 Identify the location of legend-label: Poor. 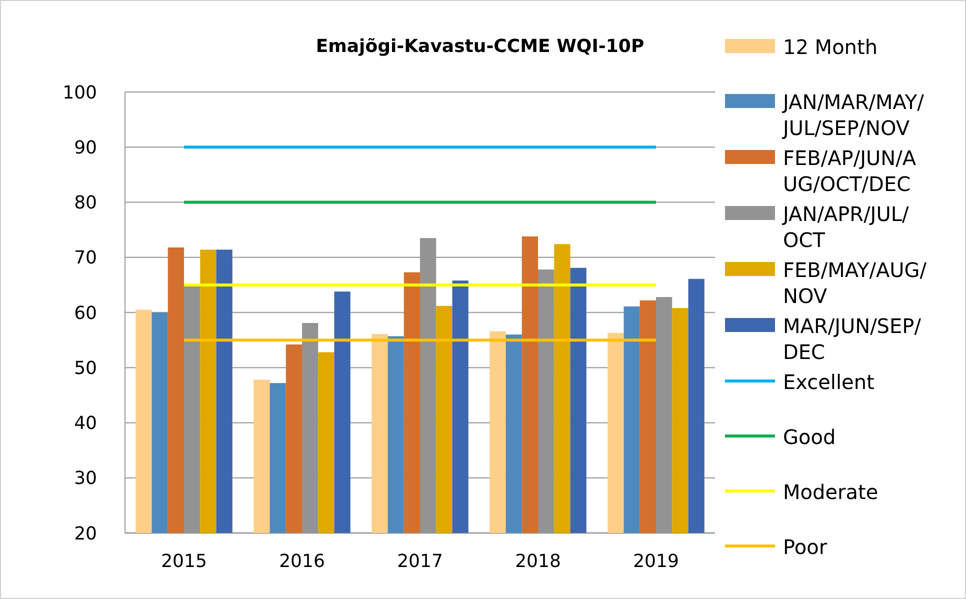
(805, 547).